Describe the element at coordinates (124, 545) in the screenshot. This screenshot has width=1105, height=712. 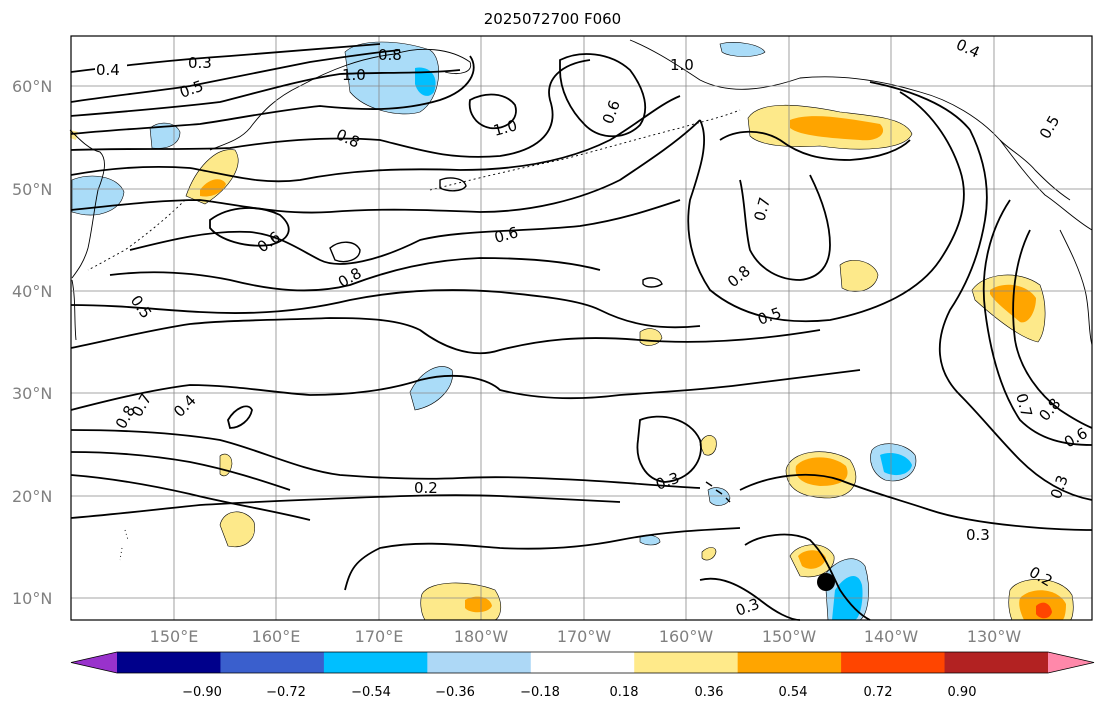
I see `coastline-small-islands` at that location.